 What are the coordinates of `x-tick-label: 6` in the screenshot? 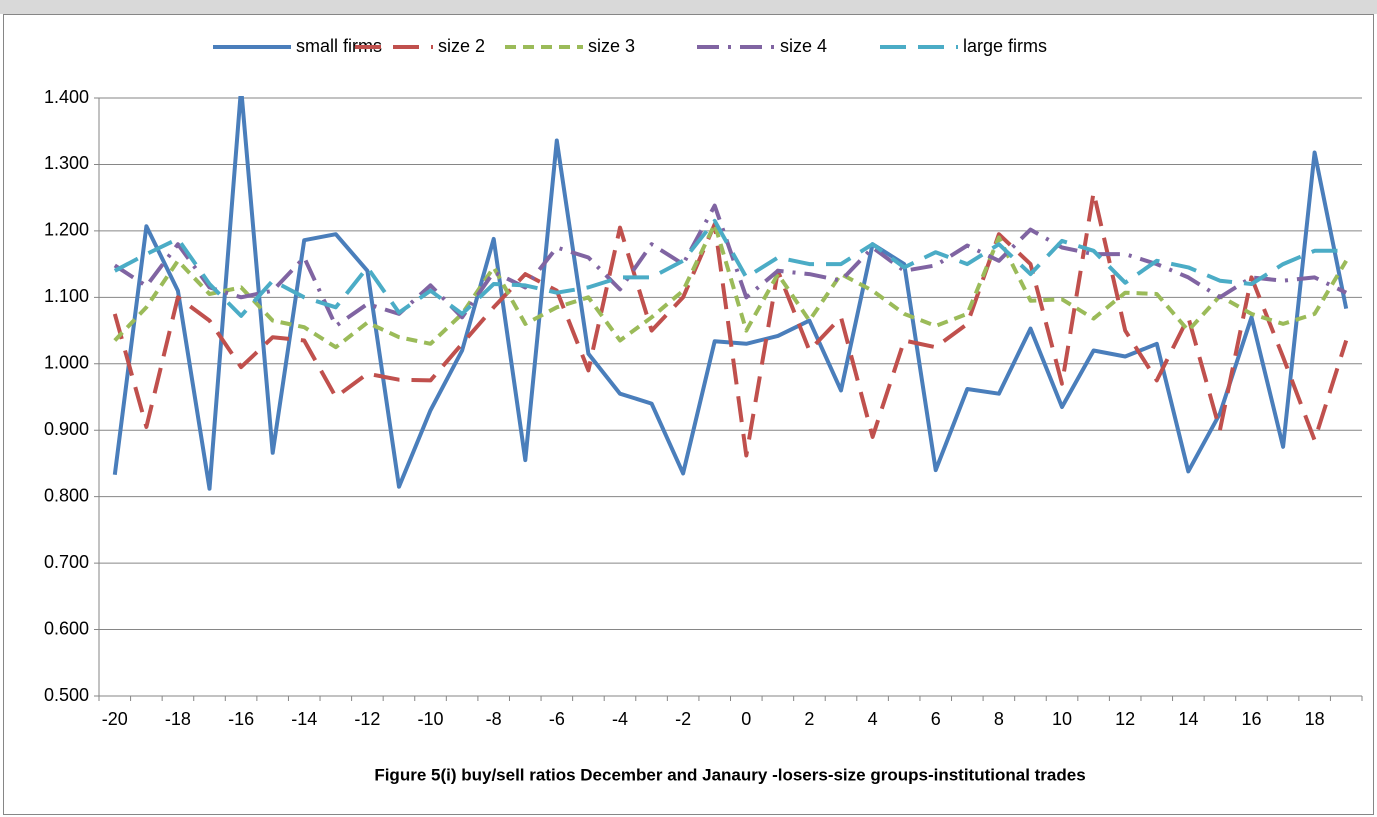 It's located at (936, 719).